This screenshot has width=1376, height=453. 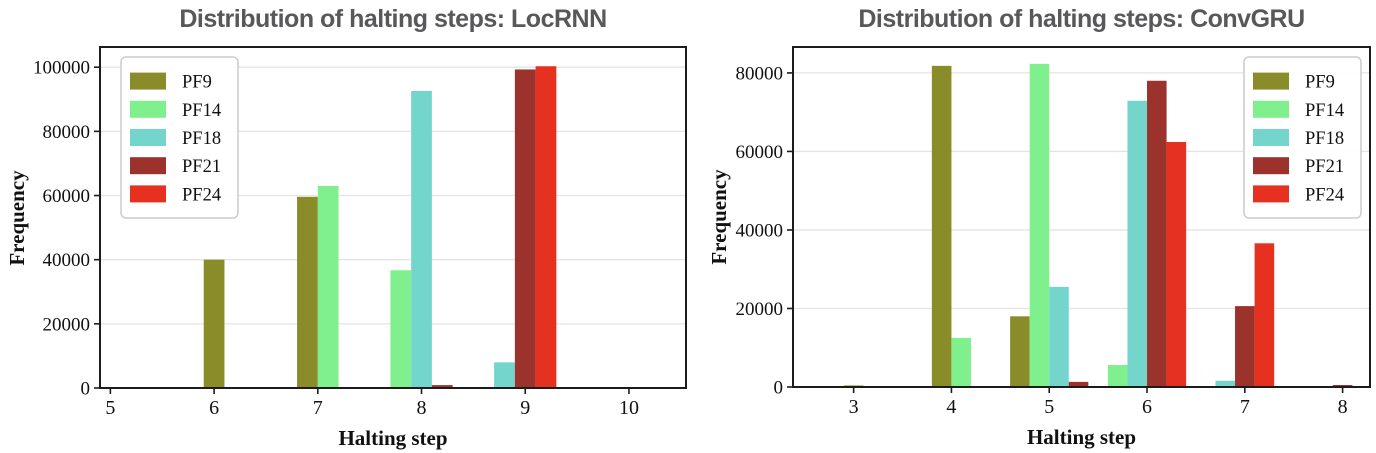 I want to click on x-tick-label: 3, so click(x=854, y=407).